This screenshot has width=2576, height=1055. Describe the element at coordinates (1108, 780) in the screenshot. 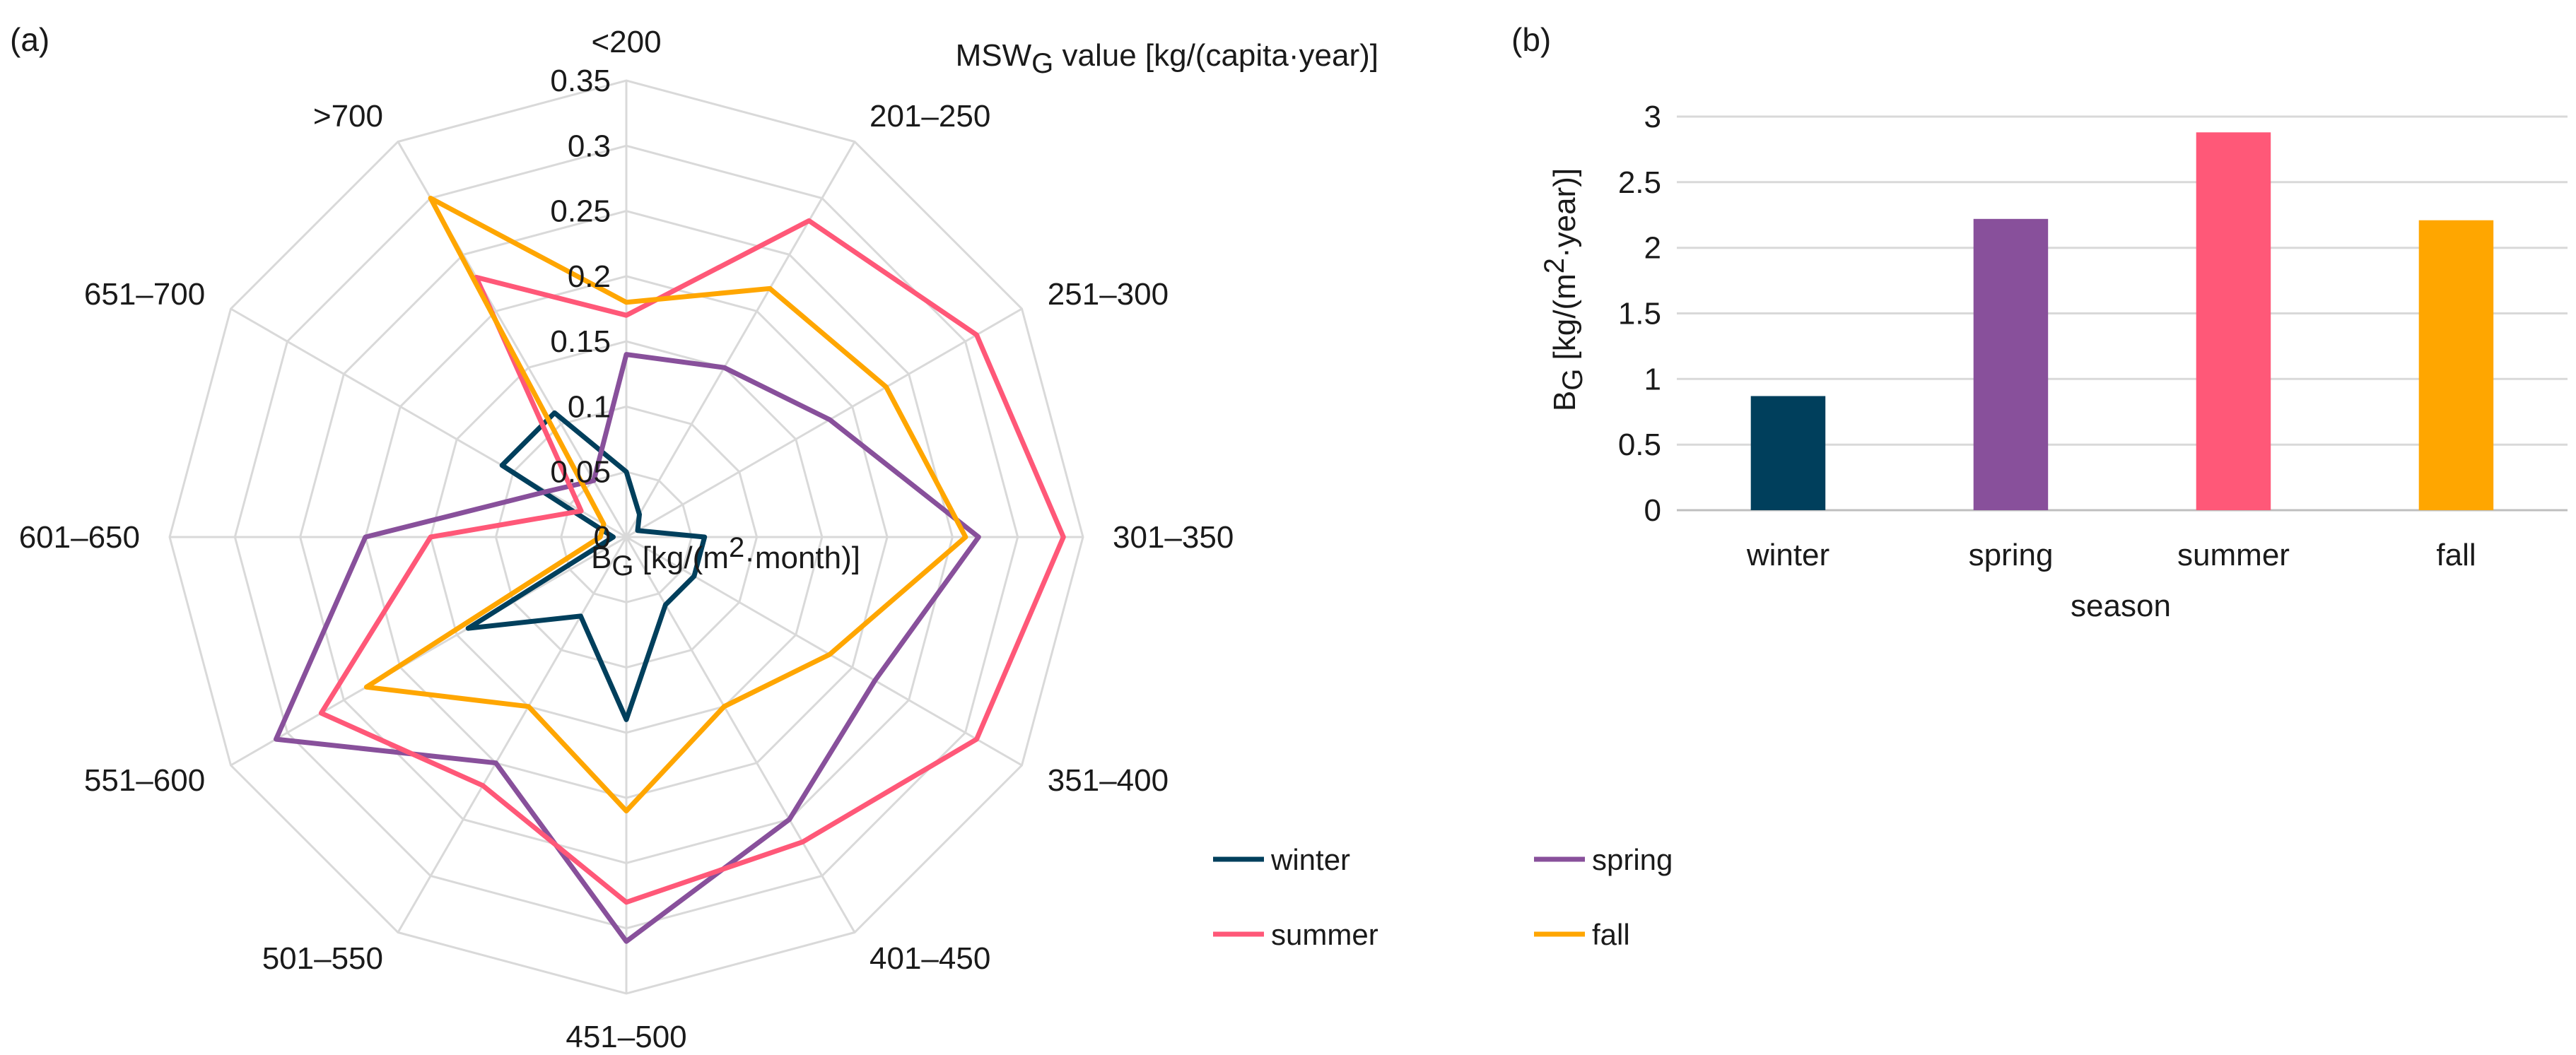

I see `radar-category-label: 351–400` at that location.